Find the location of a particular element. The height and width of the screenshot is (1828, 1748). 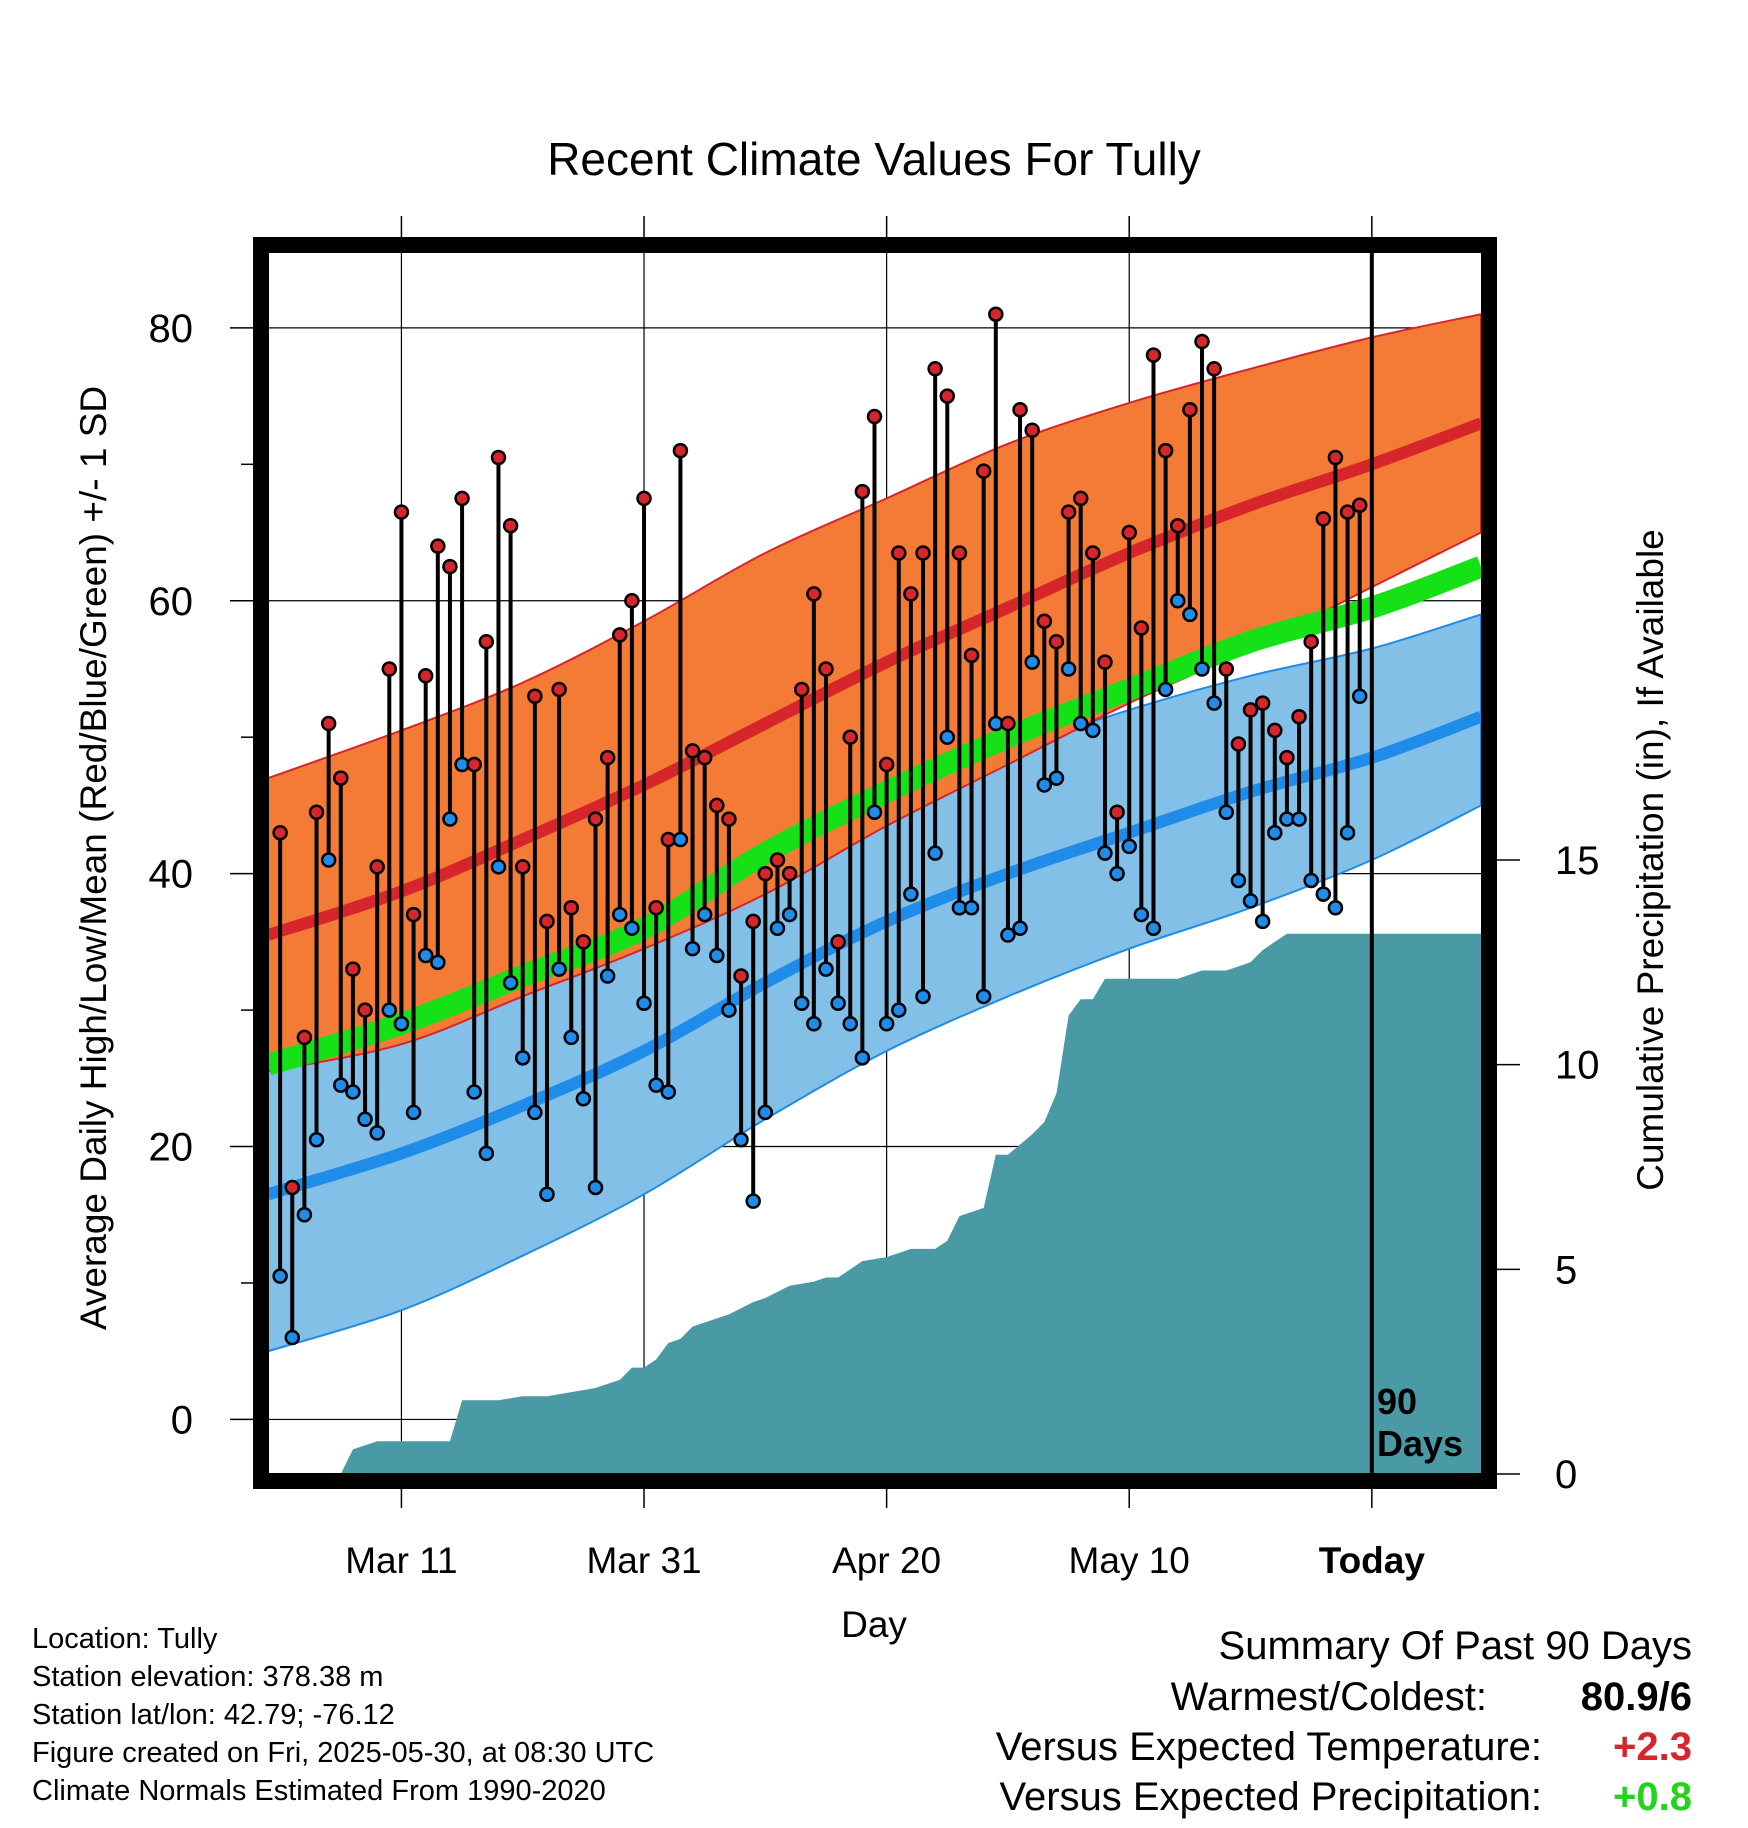

x-tick-label: Mar 31 is located at coordinates (643, 1560).